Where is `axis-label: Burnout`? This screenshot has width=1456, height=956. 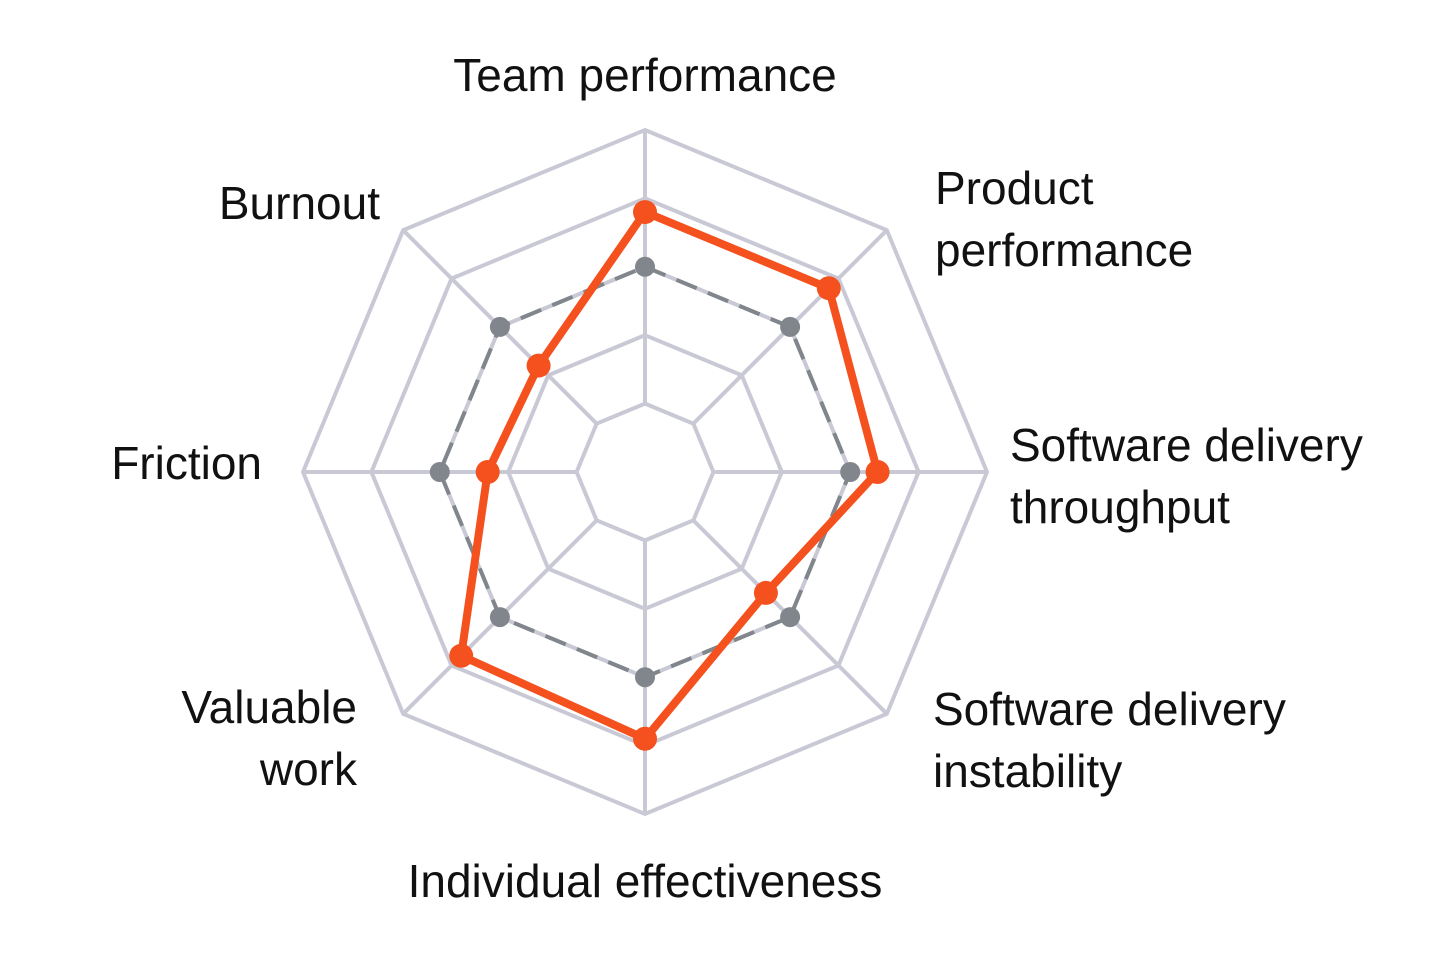
axis-label: Burnout is located at coordinates (299, 203).